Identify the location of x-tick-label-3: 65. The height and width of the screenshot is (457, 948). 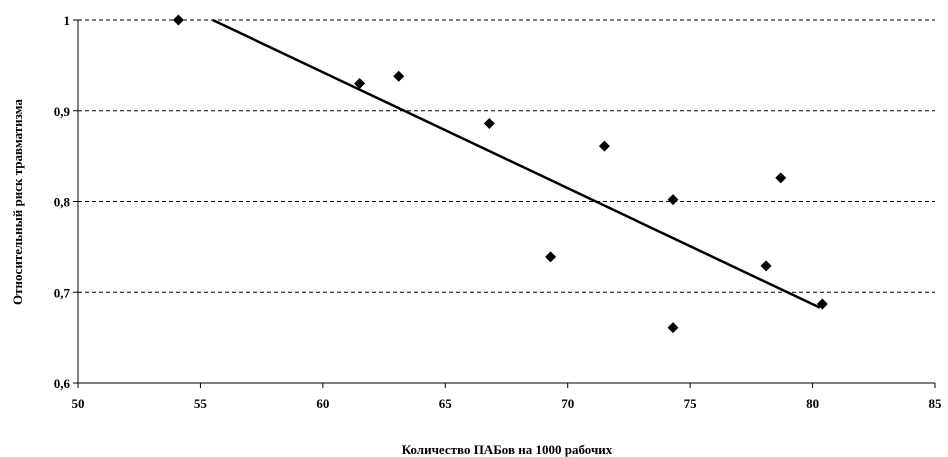
(446, 403).